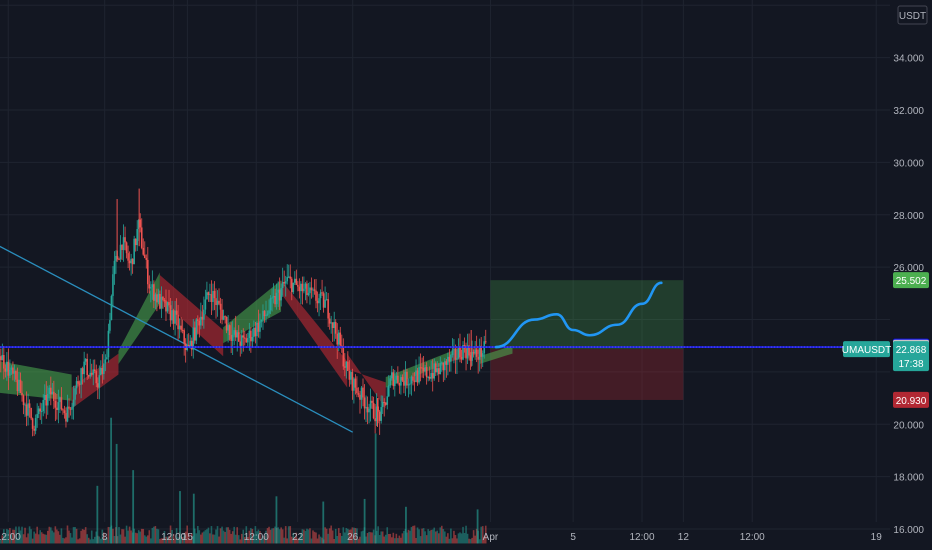  What do you see at coordinates (587, 374) in the screenshot?
I see `loss-zone` at bounding box center [587, 374].